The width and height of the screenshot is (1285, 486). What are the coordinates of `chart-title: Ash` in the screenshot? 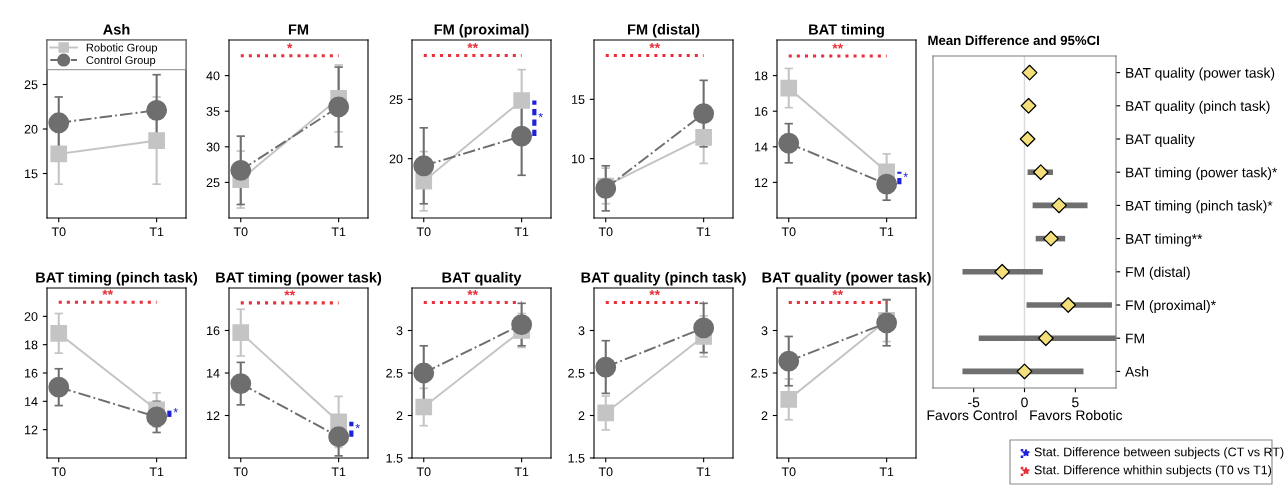 It's located at (116, 29).